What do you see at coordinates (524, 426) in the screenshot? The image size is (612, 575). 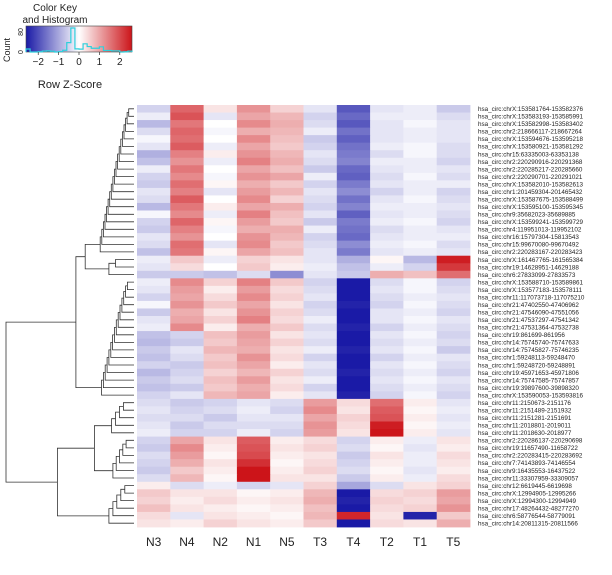 I see `row-label: hsa_circ:chr11:2018801-2019011` at bounding box center [524, 426].